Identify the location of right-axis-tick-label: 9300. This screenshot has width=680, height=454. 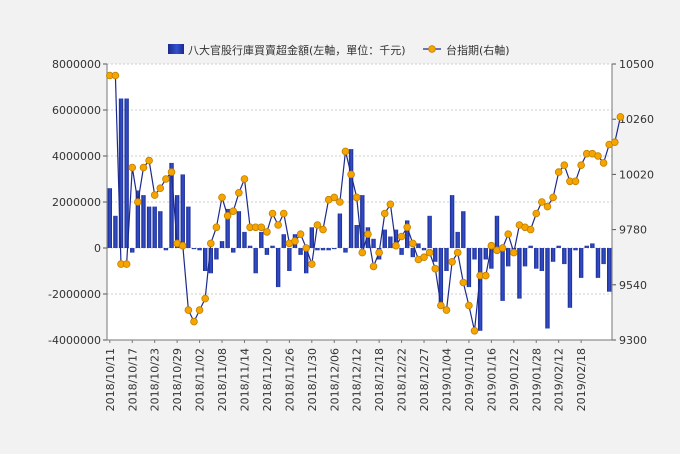
(633, 340).